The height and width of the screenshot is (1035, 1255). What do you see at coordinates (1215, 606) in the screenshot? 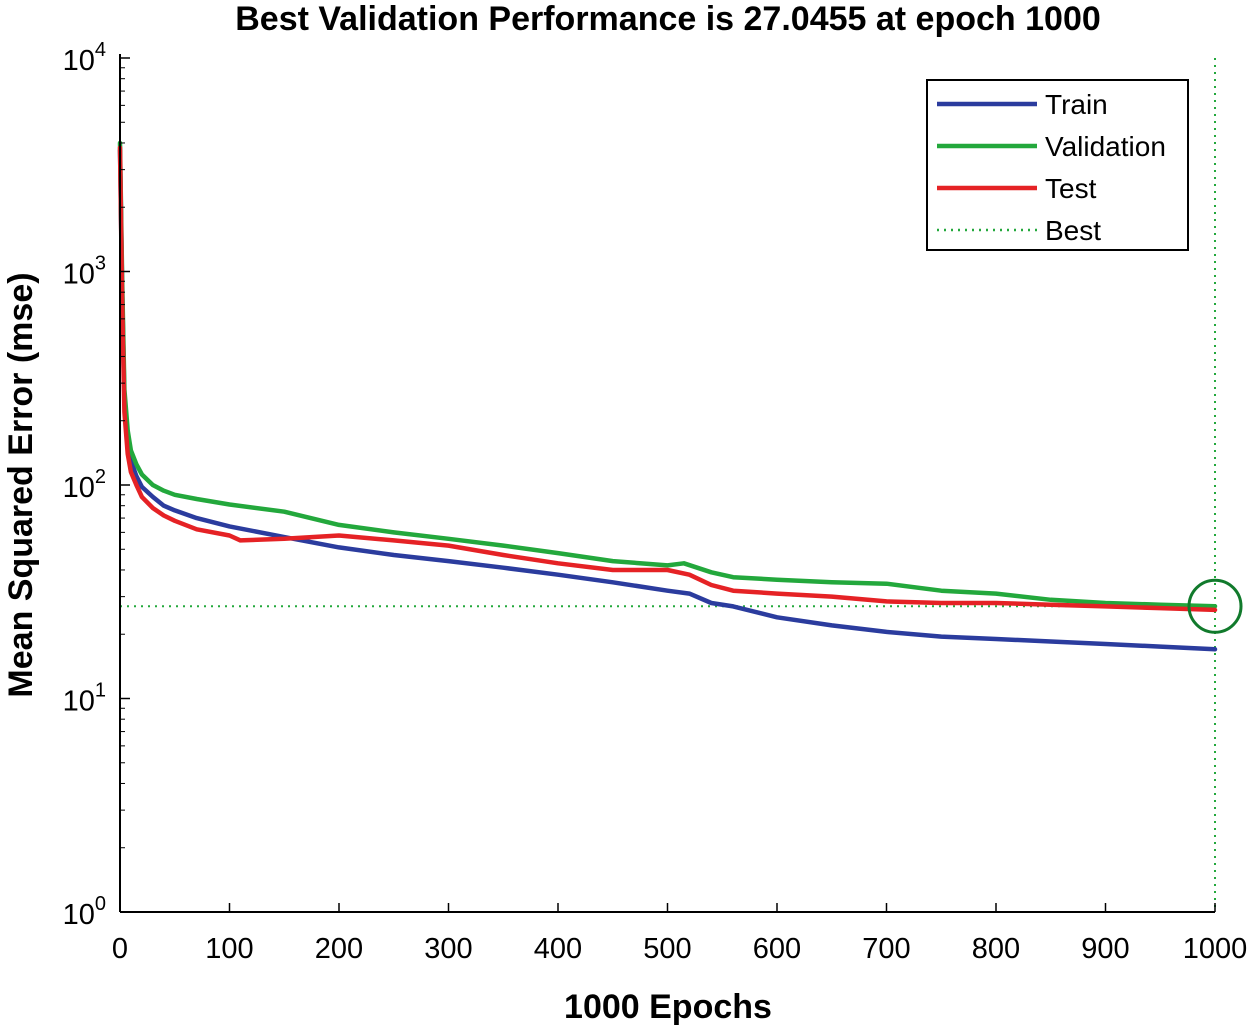
I see `best-point-marker` at bounding box center [1215, 606].